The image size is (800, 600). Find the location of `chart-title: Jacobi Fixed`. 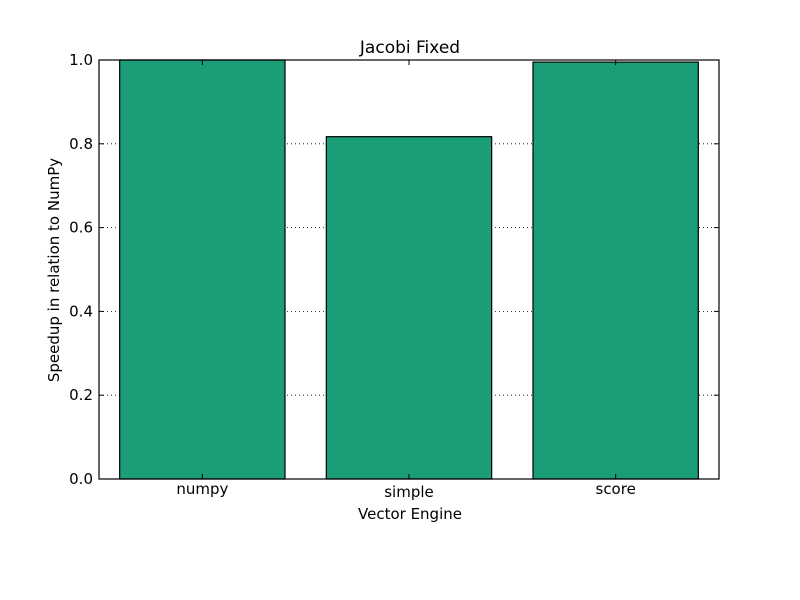

chart-title: Jacobi Fixed is located at coordinates (409, 48).